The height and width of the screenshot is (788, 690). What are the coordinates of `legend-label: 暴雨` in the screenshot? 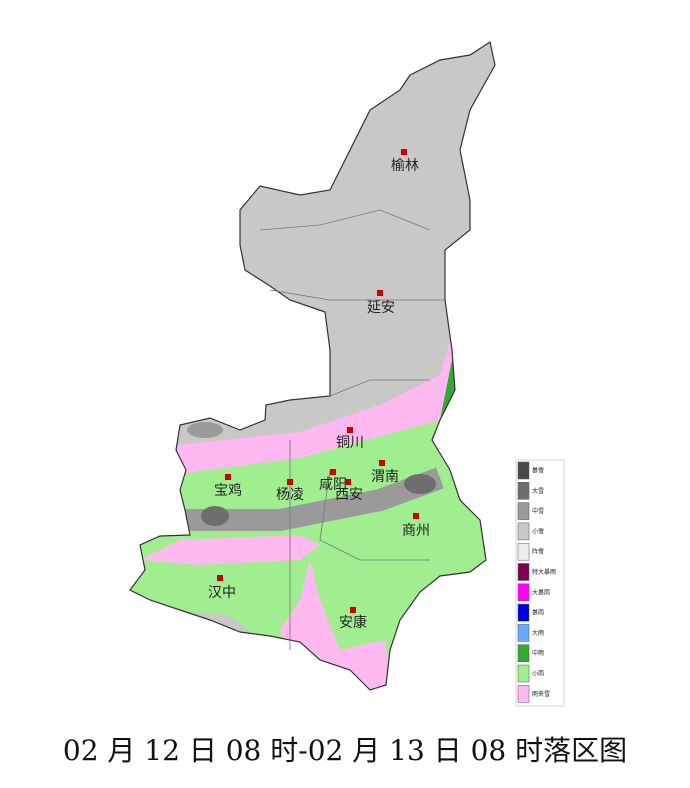 It's located at (538, 613).